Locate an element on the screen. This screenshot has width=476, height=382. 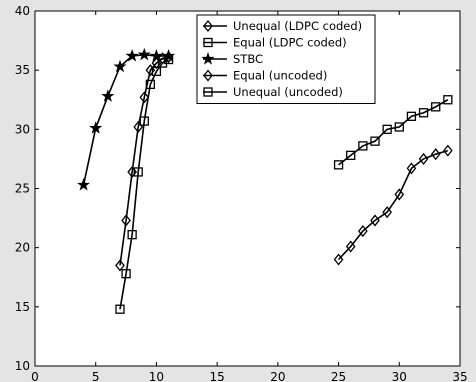
x-tick-label: 25 is located at coordinates (338, 376).